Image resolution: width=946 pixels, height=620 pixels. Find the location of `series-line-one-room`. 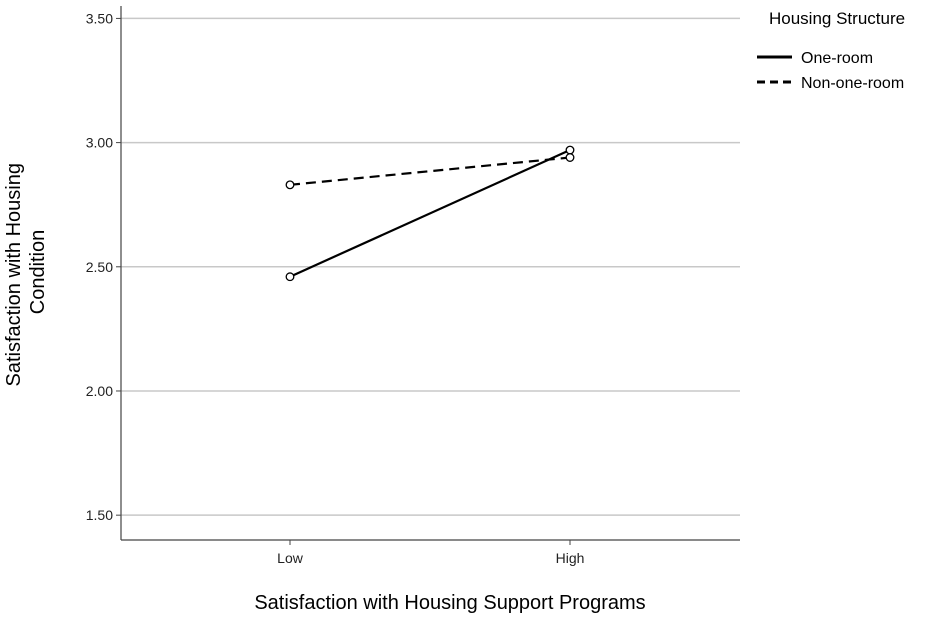

series-line-one-room is located at coordinates (430, 213).